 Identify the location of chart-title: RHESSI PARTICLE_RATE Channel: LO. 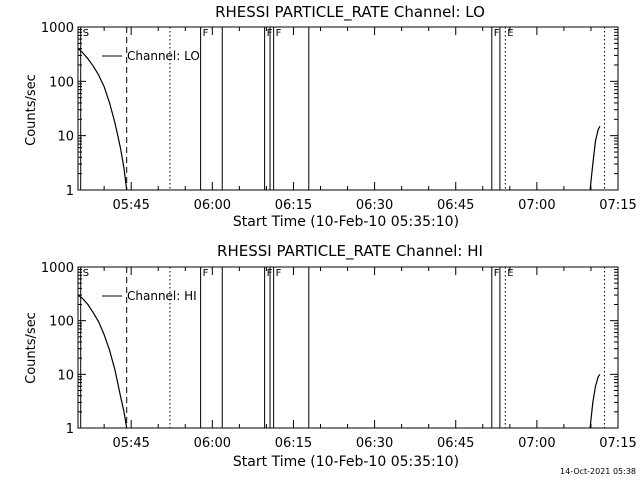
(350, 12).